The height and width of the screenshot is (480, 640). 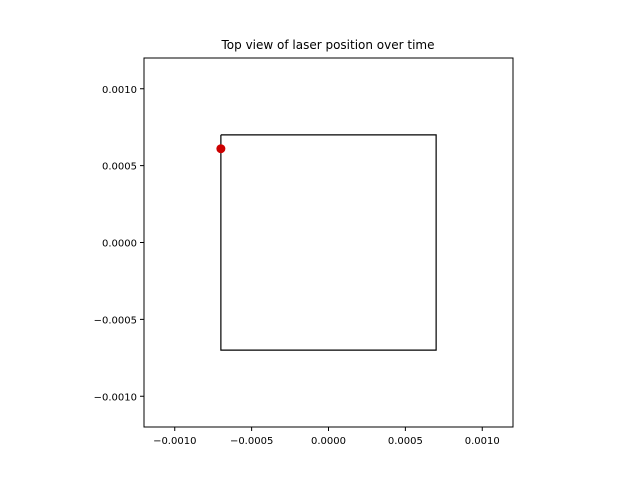 What do you see at coordinates (119, 167) in the screenshot?
I see `y-tick-label-3: 0.0005` at bounding box center [119, 167].